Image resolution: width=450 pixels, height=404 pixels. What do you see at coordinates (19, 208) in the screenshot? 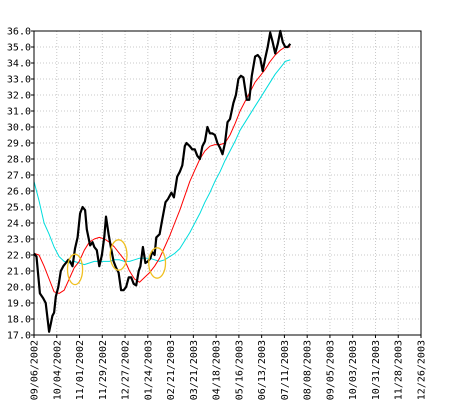
I see `y-tick-label: 25.0` at bounding box center [19, 208].